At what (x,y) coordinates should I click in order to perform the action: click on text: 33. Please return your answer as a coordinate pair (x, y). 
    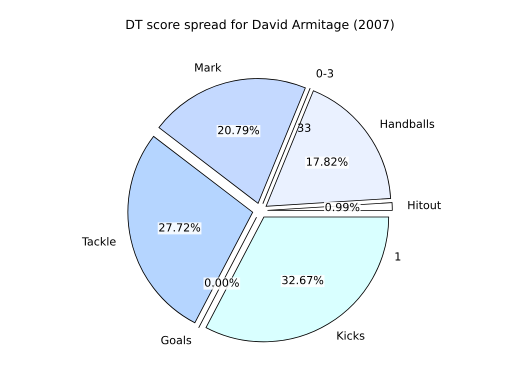
    Looking at the image, I should click on (304, 128).